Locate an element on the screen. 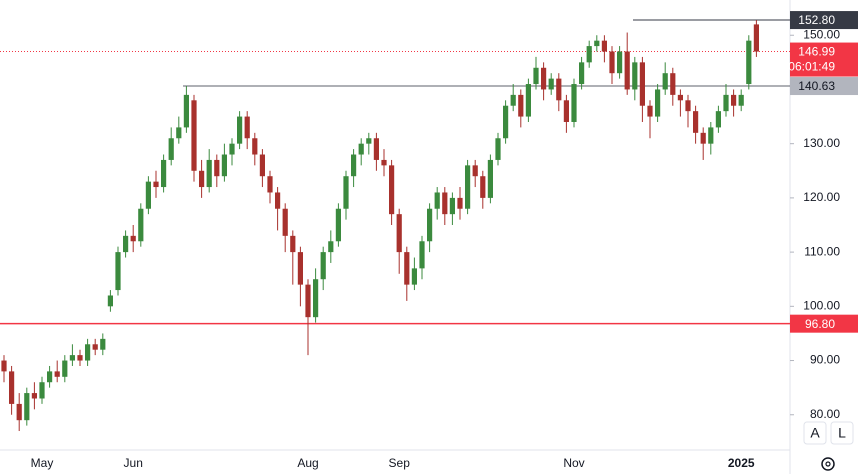 This screenshot has height=474, width=858. y-tick-label: 80.00 is located at coordinates (825, 414).